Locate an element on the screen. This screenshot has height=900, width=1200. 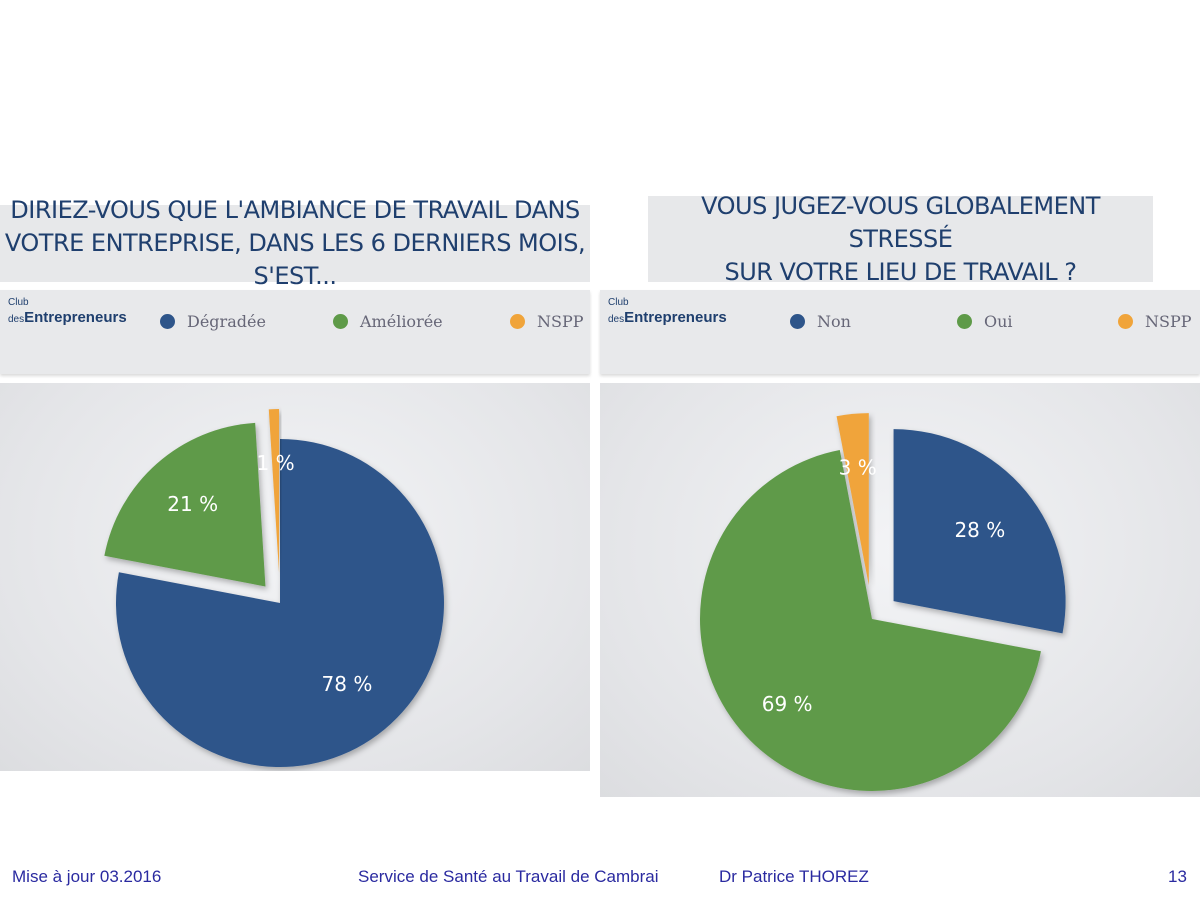
chart2-legend: Club desEntrepreneurs Non Oui NSPP is located at coordinates (900, 332).